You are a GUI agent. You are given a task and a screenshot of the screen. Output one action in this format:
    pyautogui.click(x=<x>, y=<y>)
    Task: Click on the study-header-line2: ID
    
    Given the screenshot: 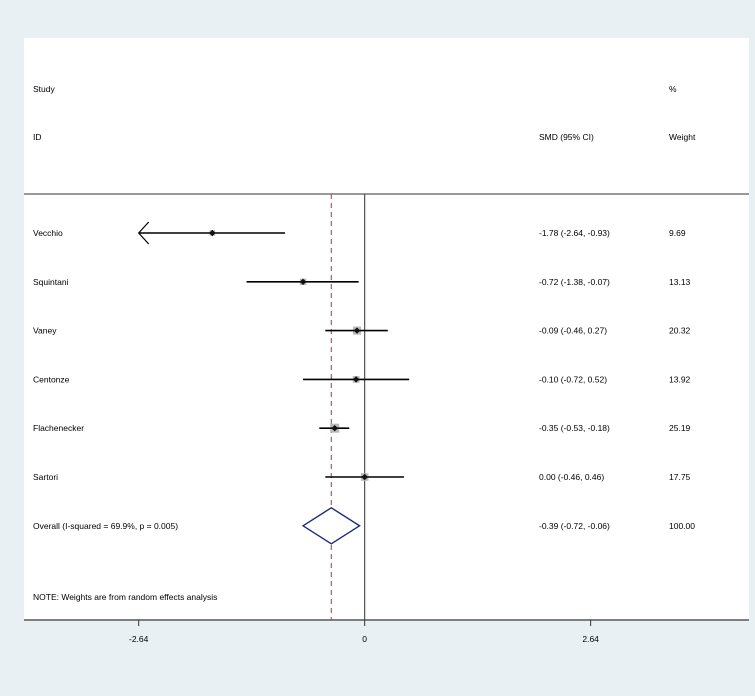 What is the action you would take?
    pyautogui.click(x=37, y=137)
    